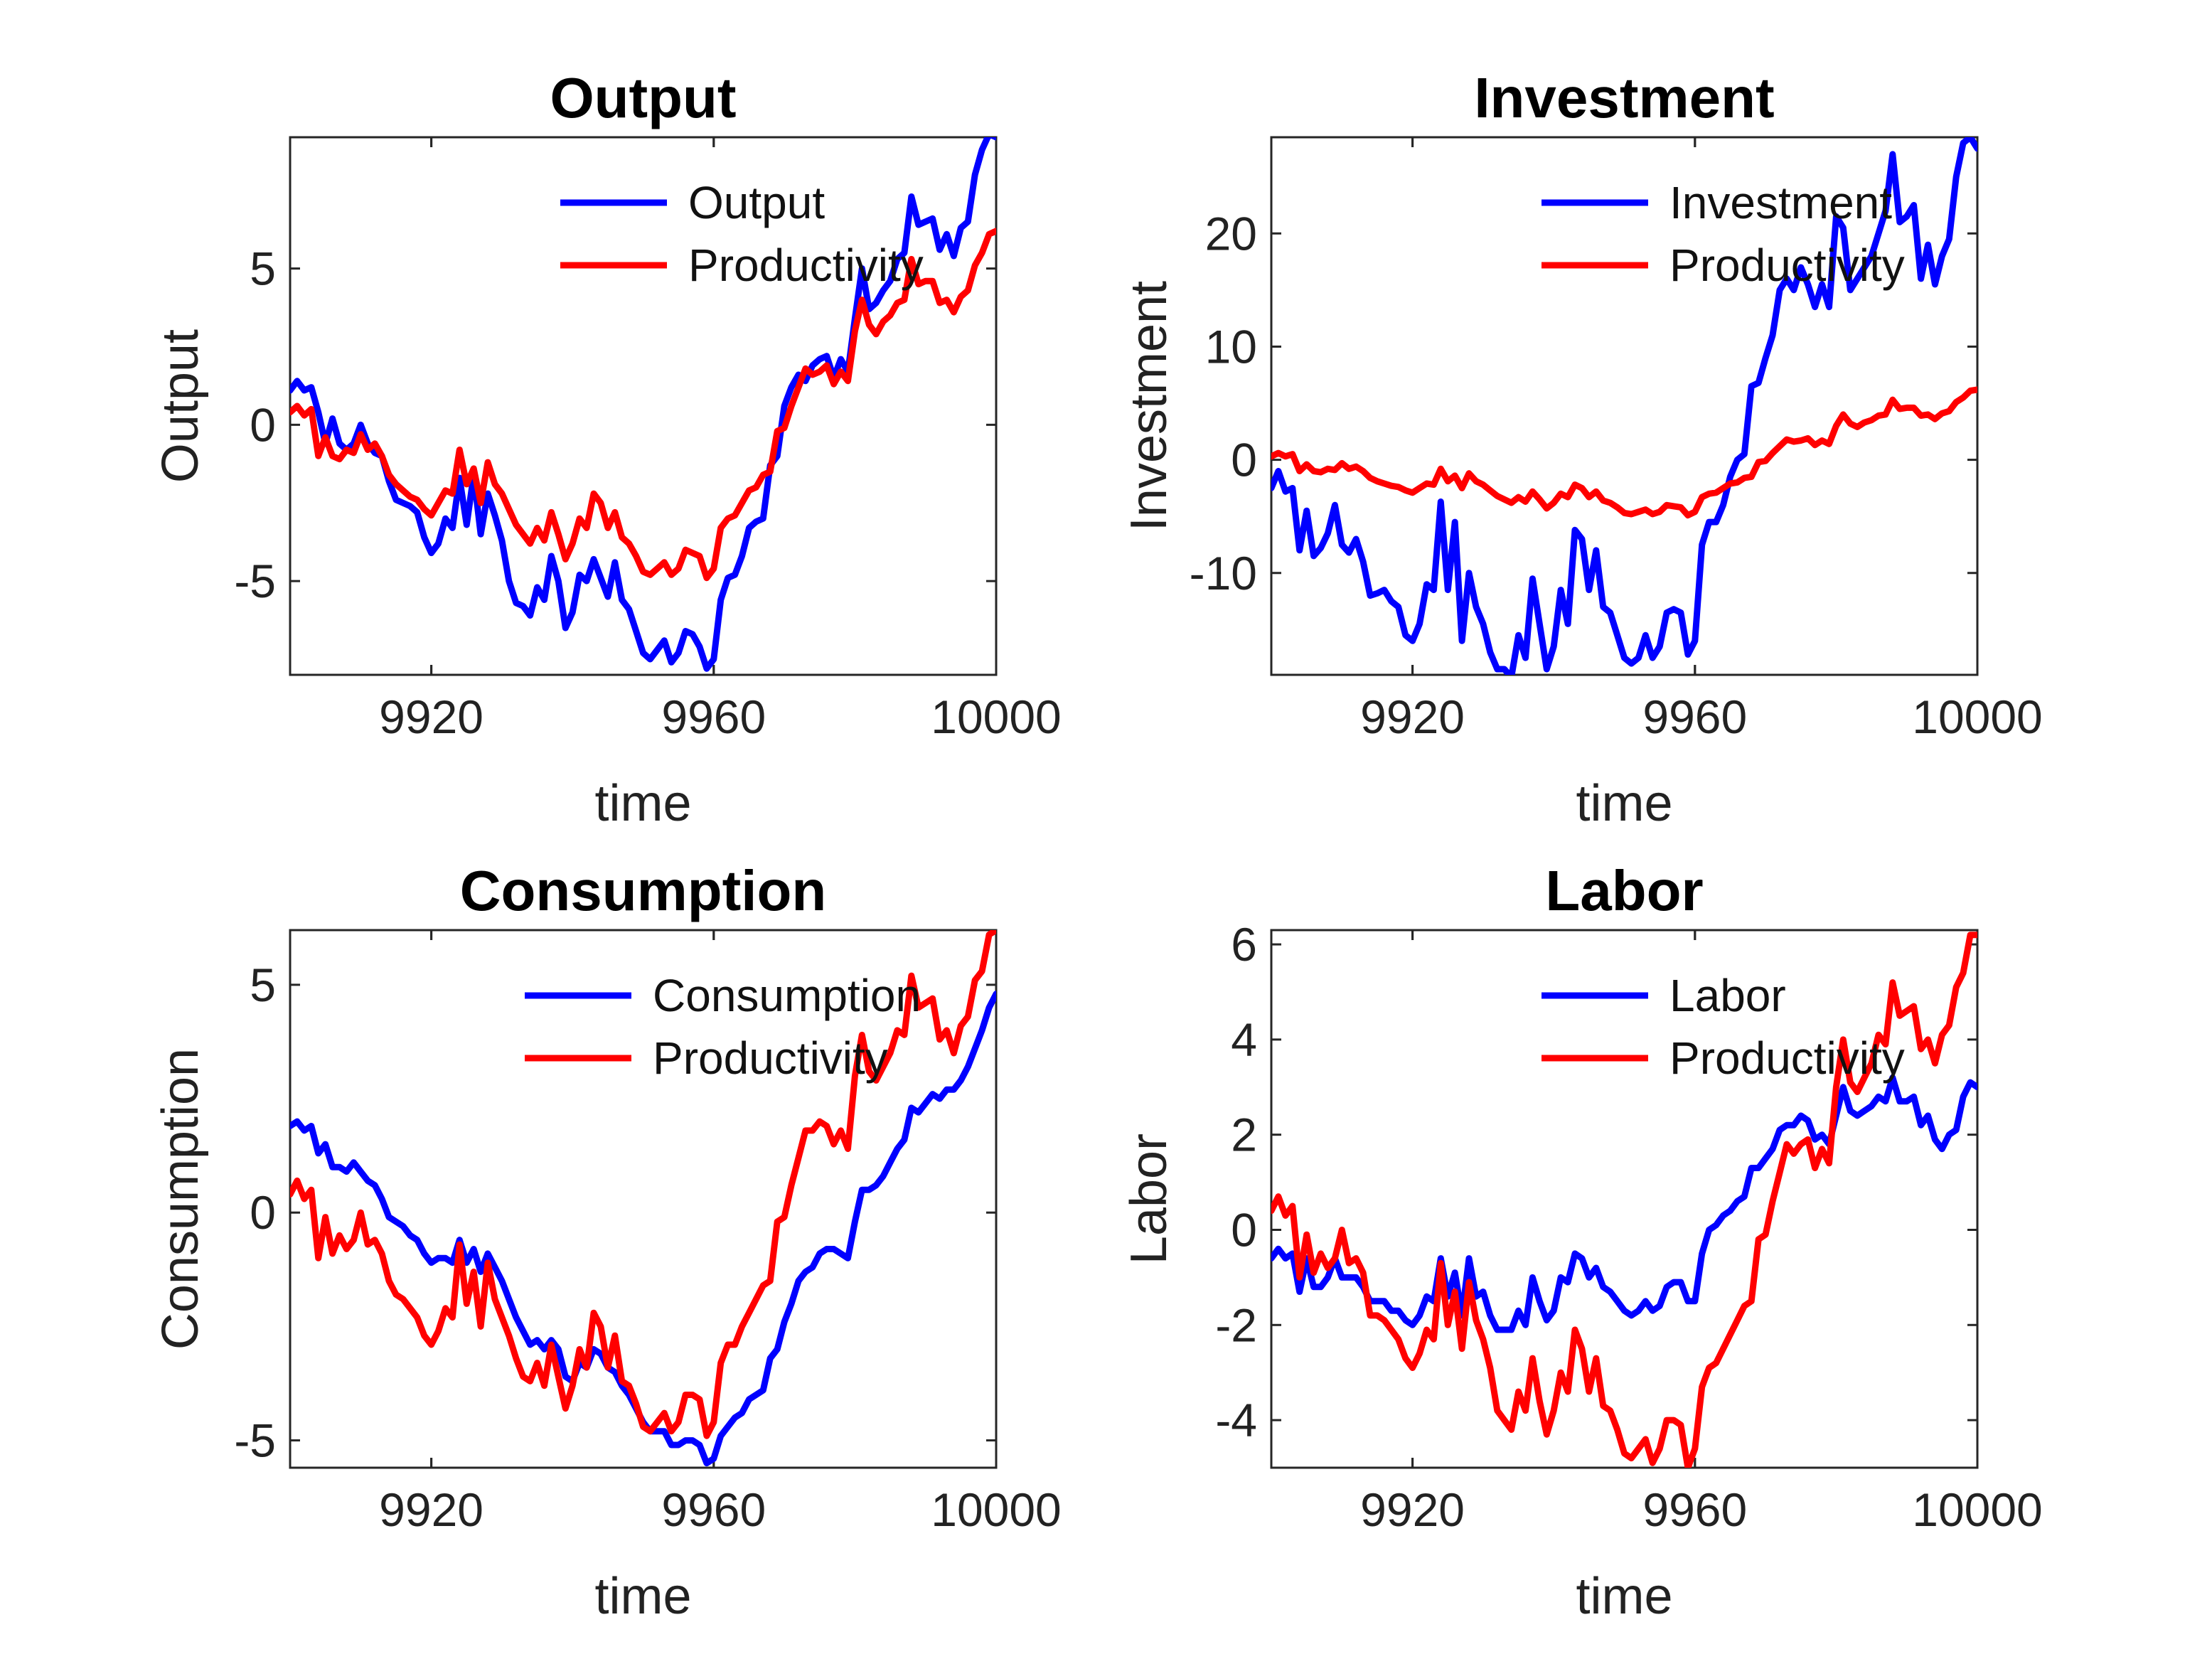 This screenshot has height=1659, width=2212. What do you see at coordinates (1694, 1509) in the screenshot?
I see `chart-4-xtick-label: 9960` at bounding box center [1694, 1509].